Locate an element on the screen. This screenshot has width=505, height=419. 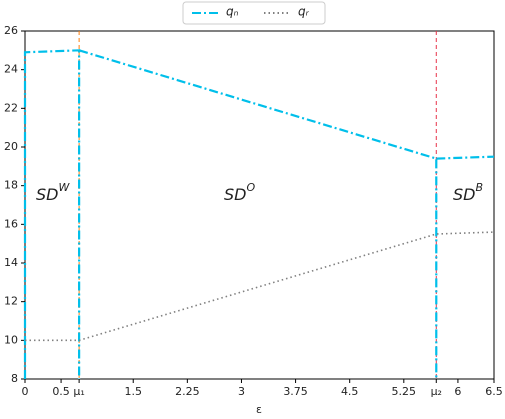
region-sup: B is located at coordinates (479, 187).